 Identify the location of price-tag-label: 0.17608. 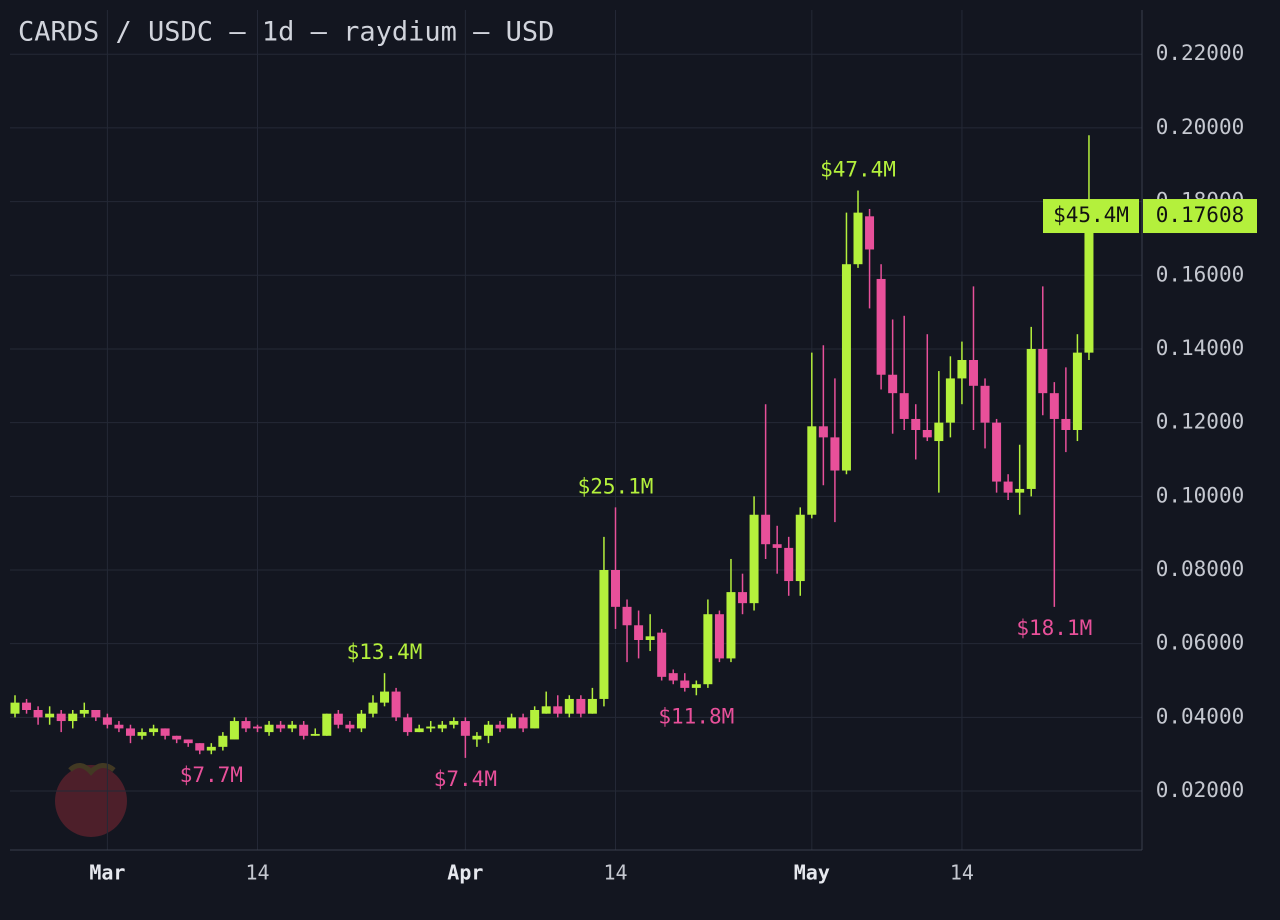
(1200, 215).